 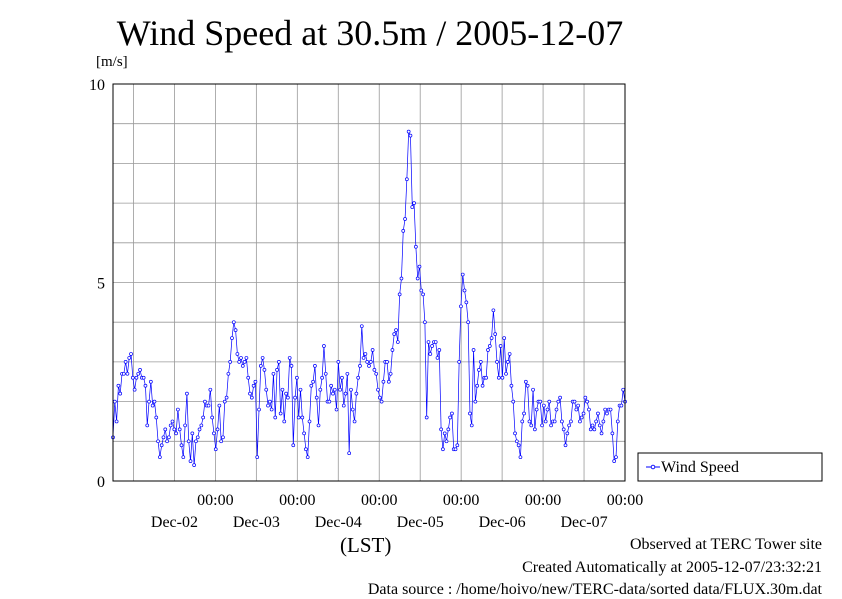 What do you see at coordinates (730, 467) in the screenshot?
I see `legend-box` at bounding box center [730, 467].